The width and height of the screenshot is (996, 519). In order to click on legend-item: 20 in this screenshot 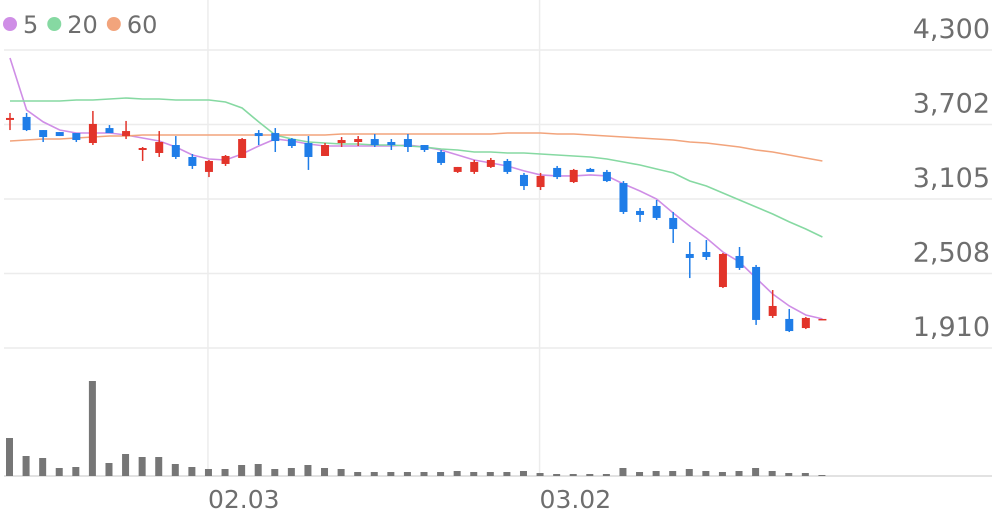, I will do `click(72, 25)`.